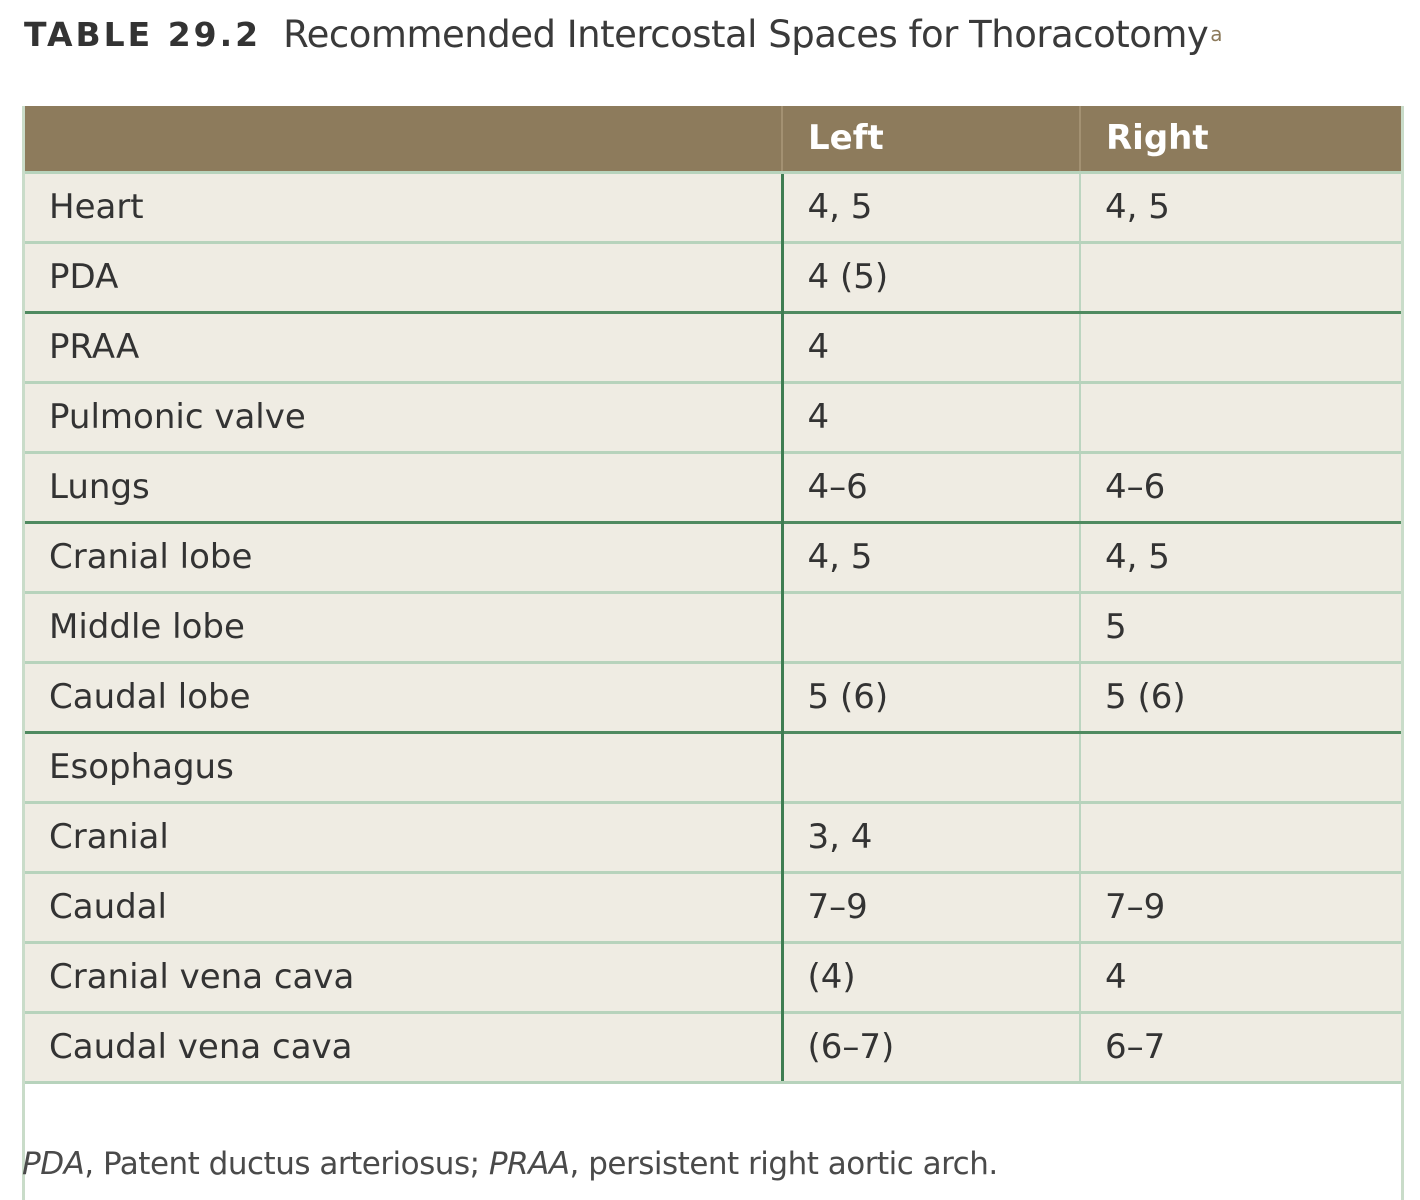 This screenshot has height=1200, width=1420. I want to click on table-row: PRAA 4, so click(713, 346).